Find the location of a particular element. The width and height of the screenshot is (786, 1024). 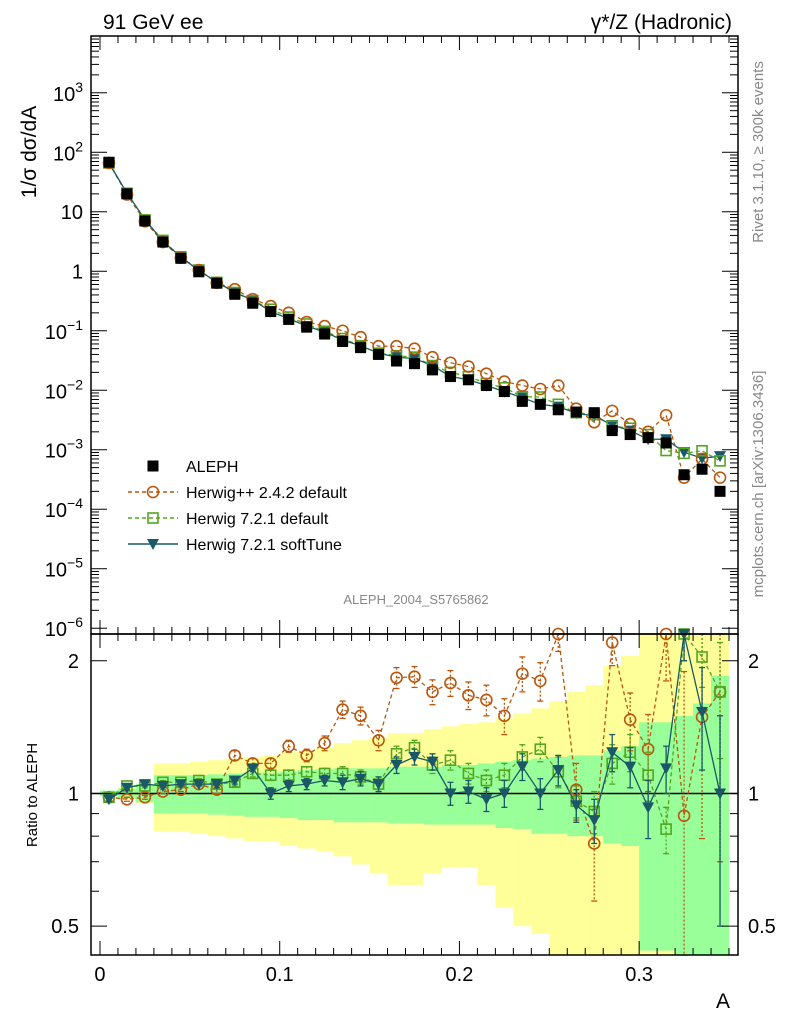

y-tick-label: 10⁻³ is located at coordinates (64, 449).